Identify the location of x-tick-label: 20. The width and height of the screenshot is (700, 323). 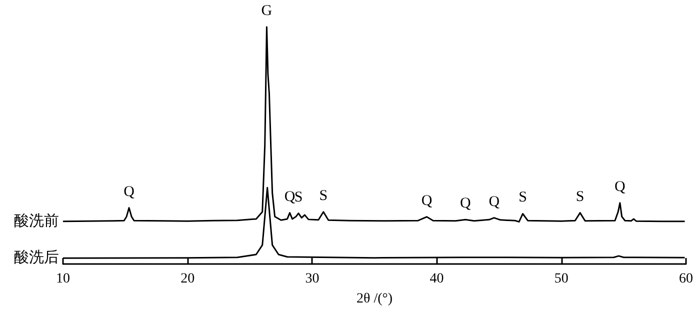
(187, 279).